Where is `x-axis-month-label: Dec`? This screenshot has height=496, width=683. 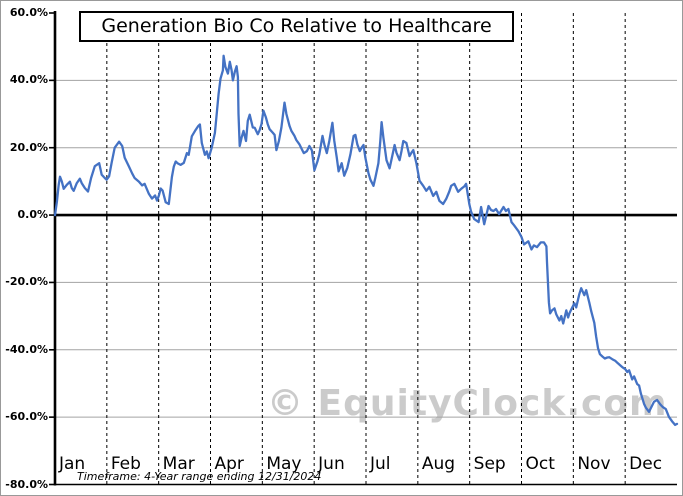
x-axis-month-label: Dec is located at coordinates (646, 464).